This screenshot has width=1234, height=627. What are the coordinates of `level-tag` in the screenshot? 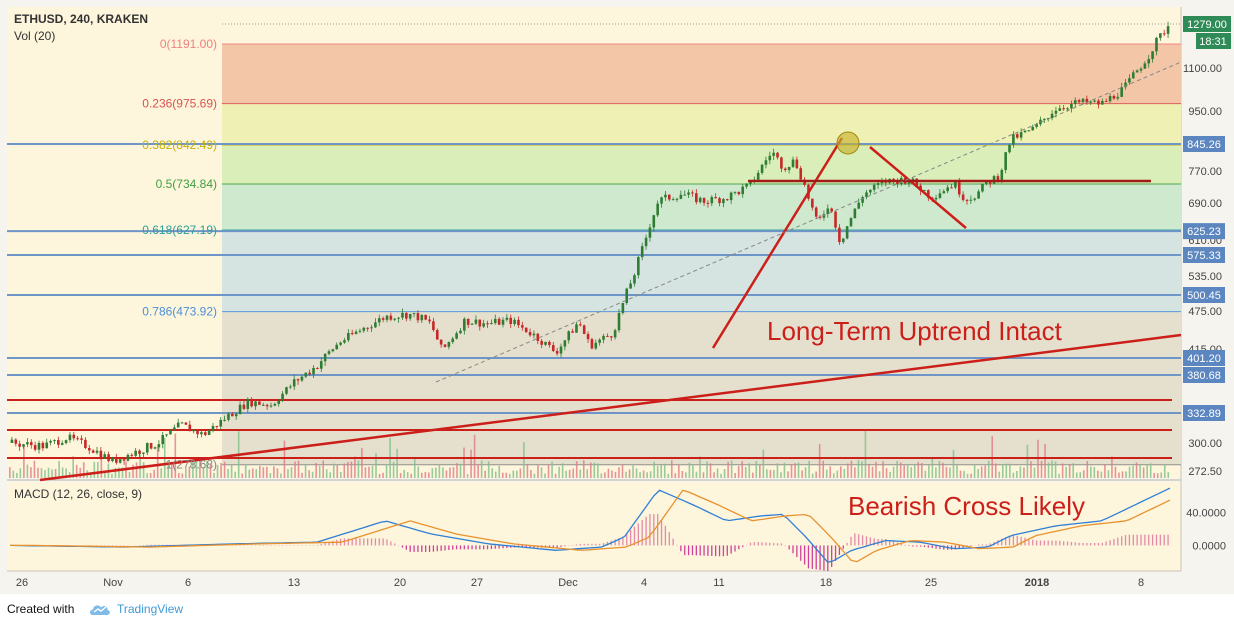 It's located at (1204, 413).